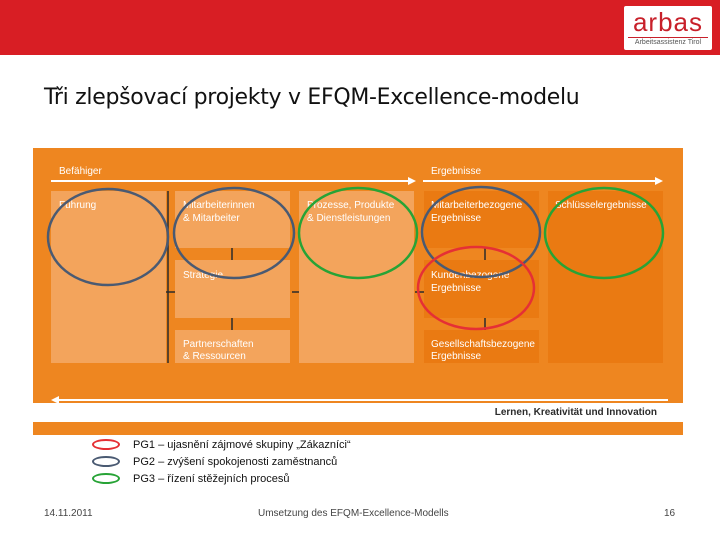  Describe the element at coordinates (68, 513) in the screenshot. I see `footer-date: 14.11.2011` at that location.